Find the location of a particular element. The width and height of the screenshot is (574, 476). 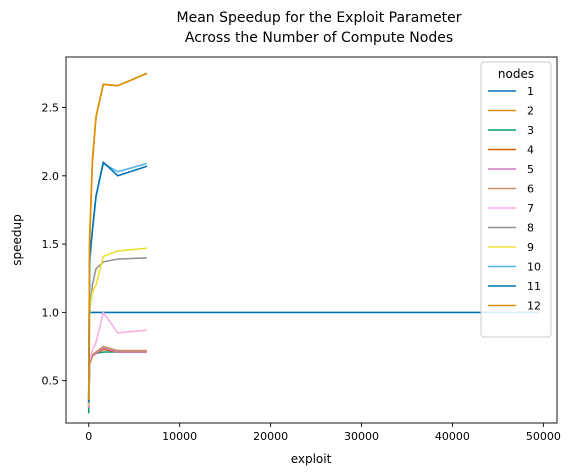

legend-label-10: 10 is located at coordinates (534, 267).